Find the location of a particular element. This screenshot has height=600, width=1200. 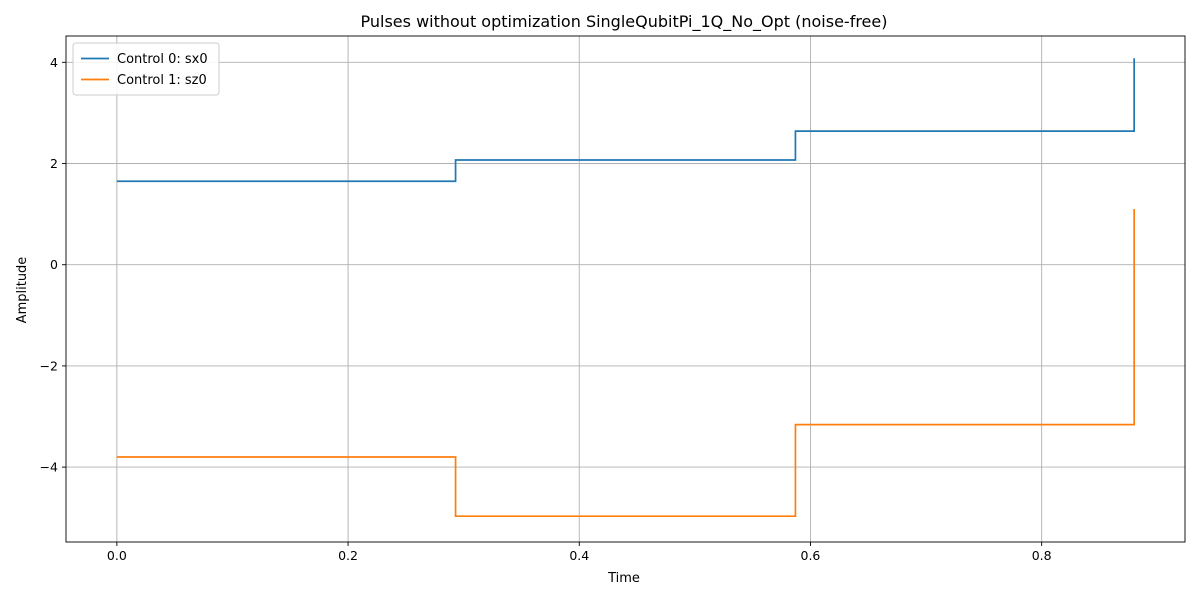

y-axis-label: Amplitude is located at coordinates (22, 290).